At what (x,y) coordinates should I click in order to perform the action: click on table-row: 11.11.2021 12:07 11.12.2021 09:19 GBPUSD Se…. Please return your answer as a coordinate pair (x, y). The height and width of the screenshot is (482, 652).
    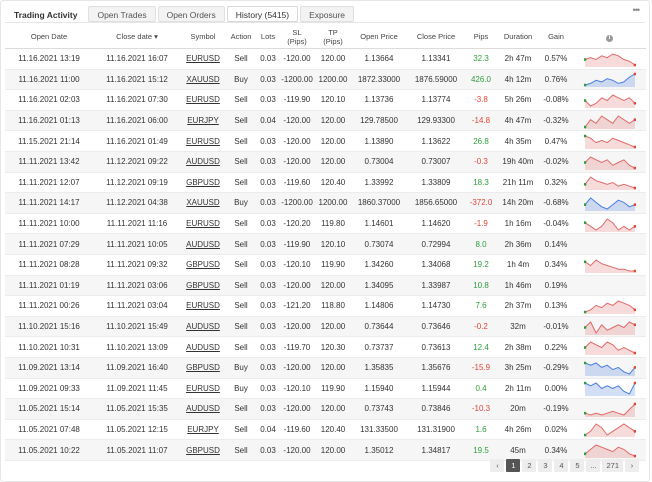
    Looking at the image, I should click on (325, 183).